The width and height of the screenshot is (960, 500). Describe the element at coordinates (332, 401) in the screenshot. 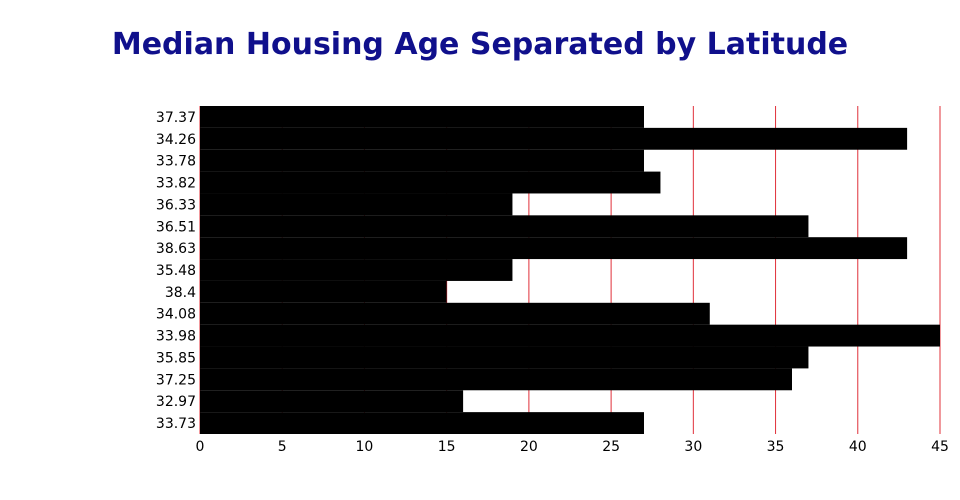

I see `bar-32.97` at that location.